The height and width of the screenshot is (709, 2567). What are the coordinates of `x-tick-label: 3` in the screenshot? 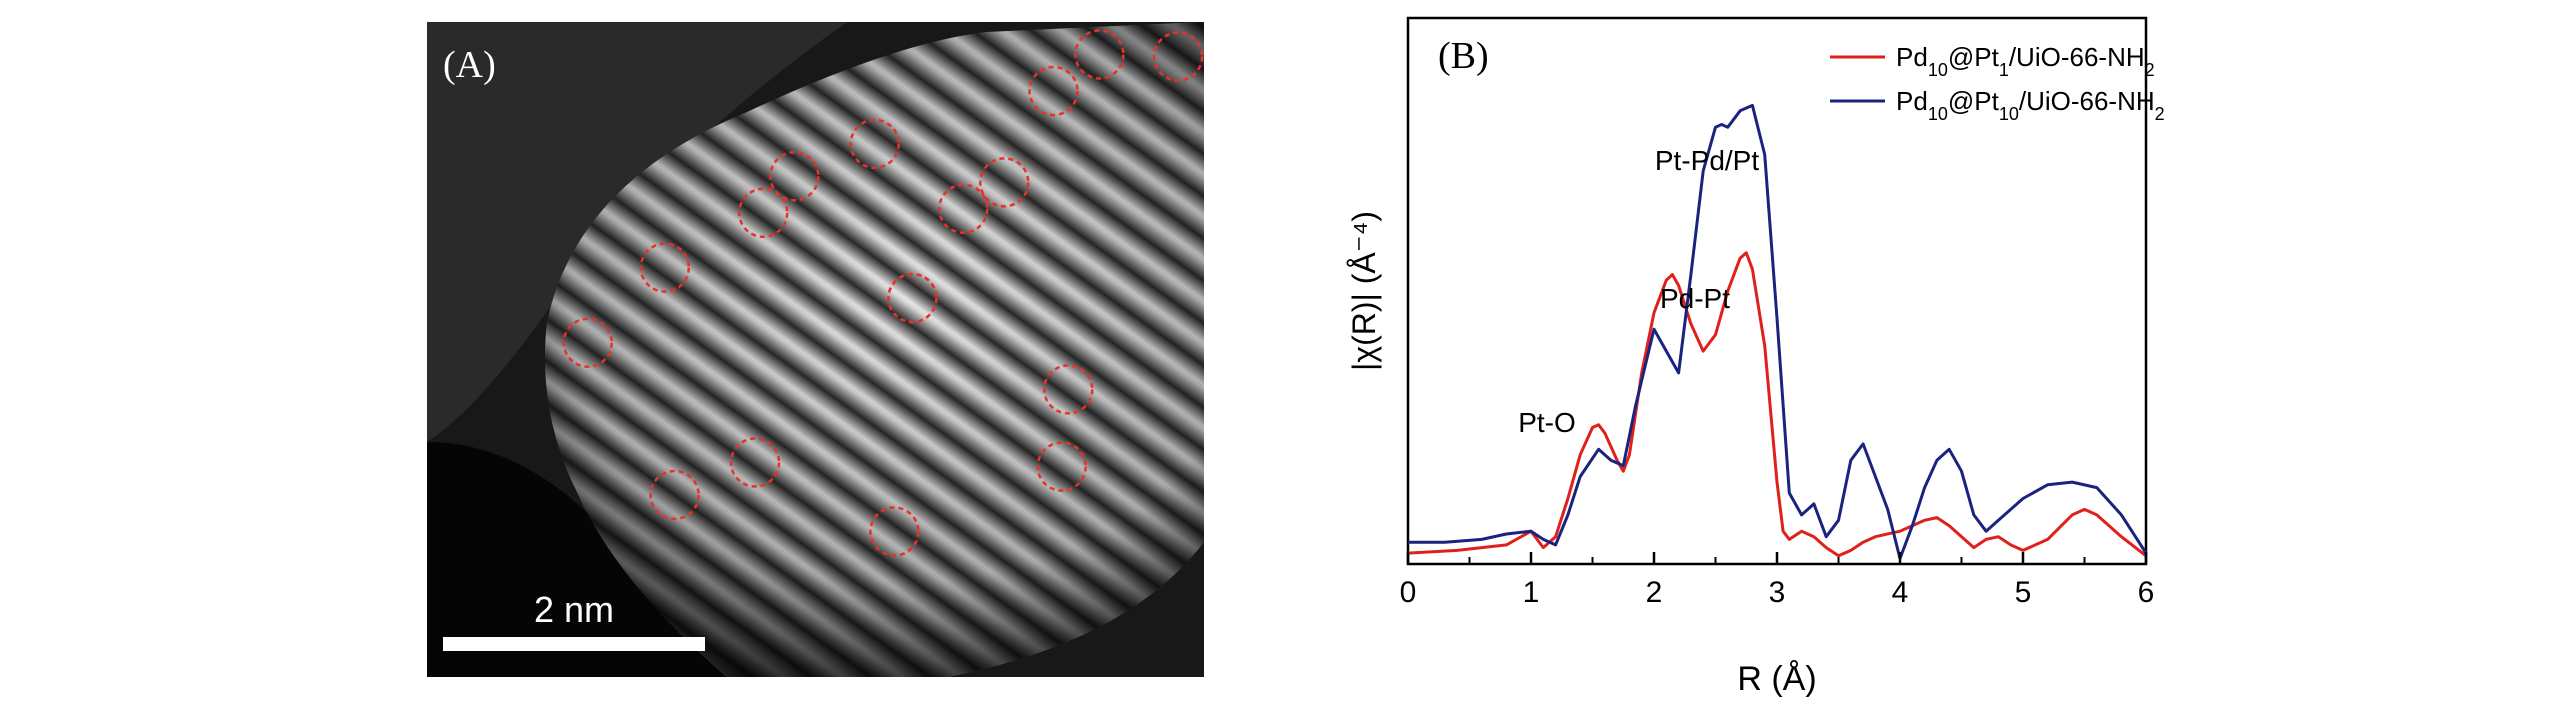 It's located at (1777, 592).